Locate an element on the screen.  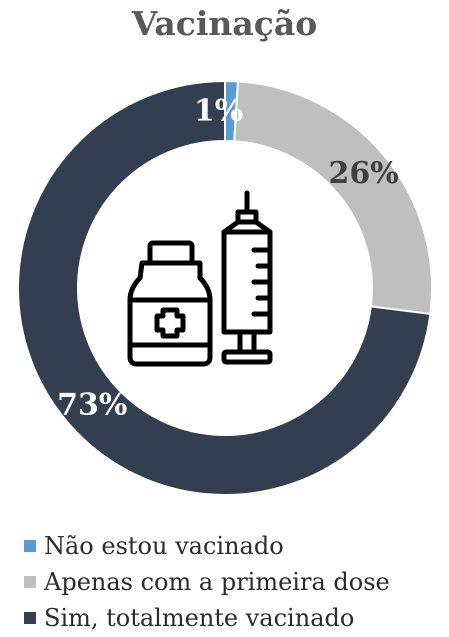
legend-item: Não estou vacinado is located at coordinates (207, 546).